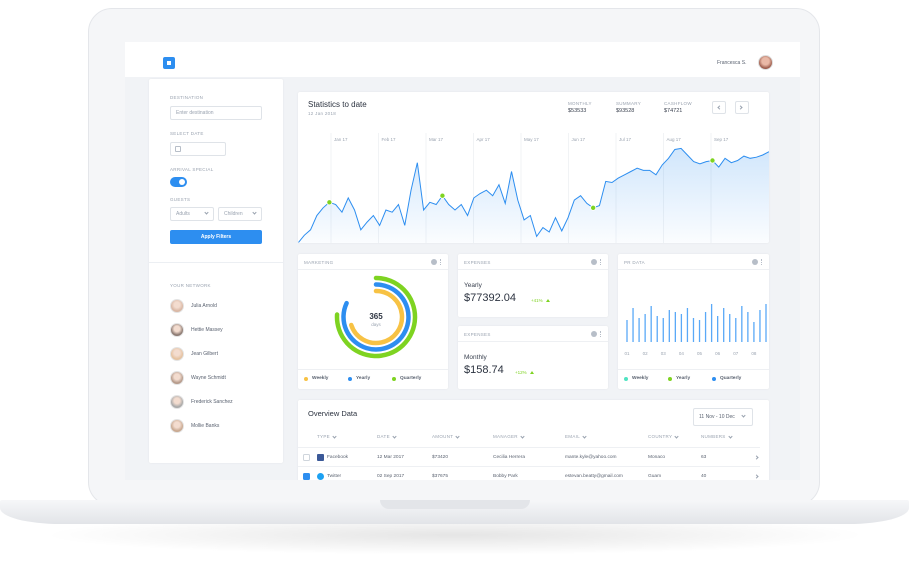 This screenshot has width=909, height=581. I want to click on donut-ring, so click(376, 317).